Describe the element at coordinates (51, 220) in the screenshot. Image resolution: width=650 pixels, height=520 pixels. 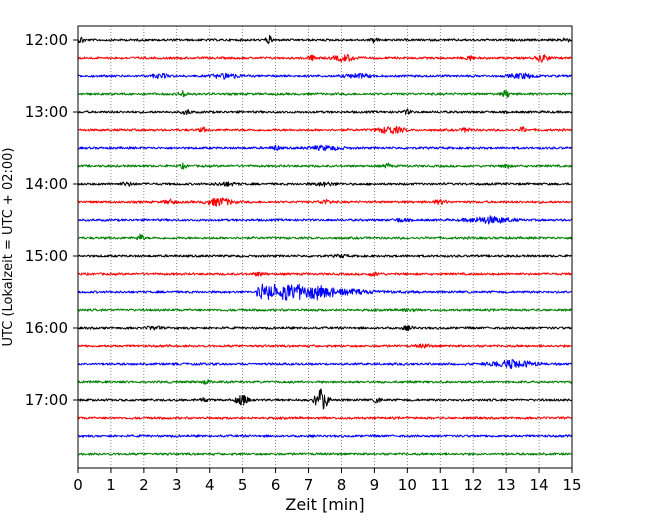
I see `y-axis: 12:00 13:00 14:00 15:00 16:00 17:00` at that location.